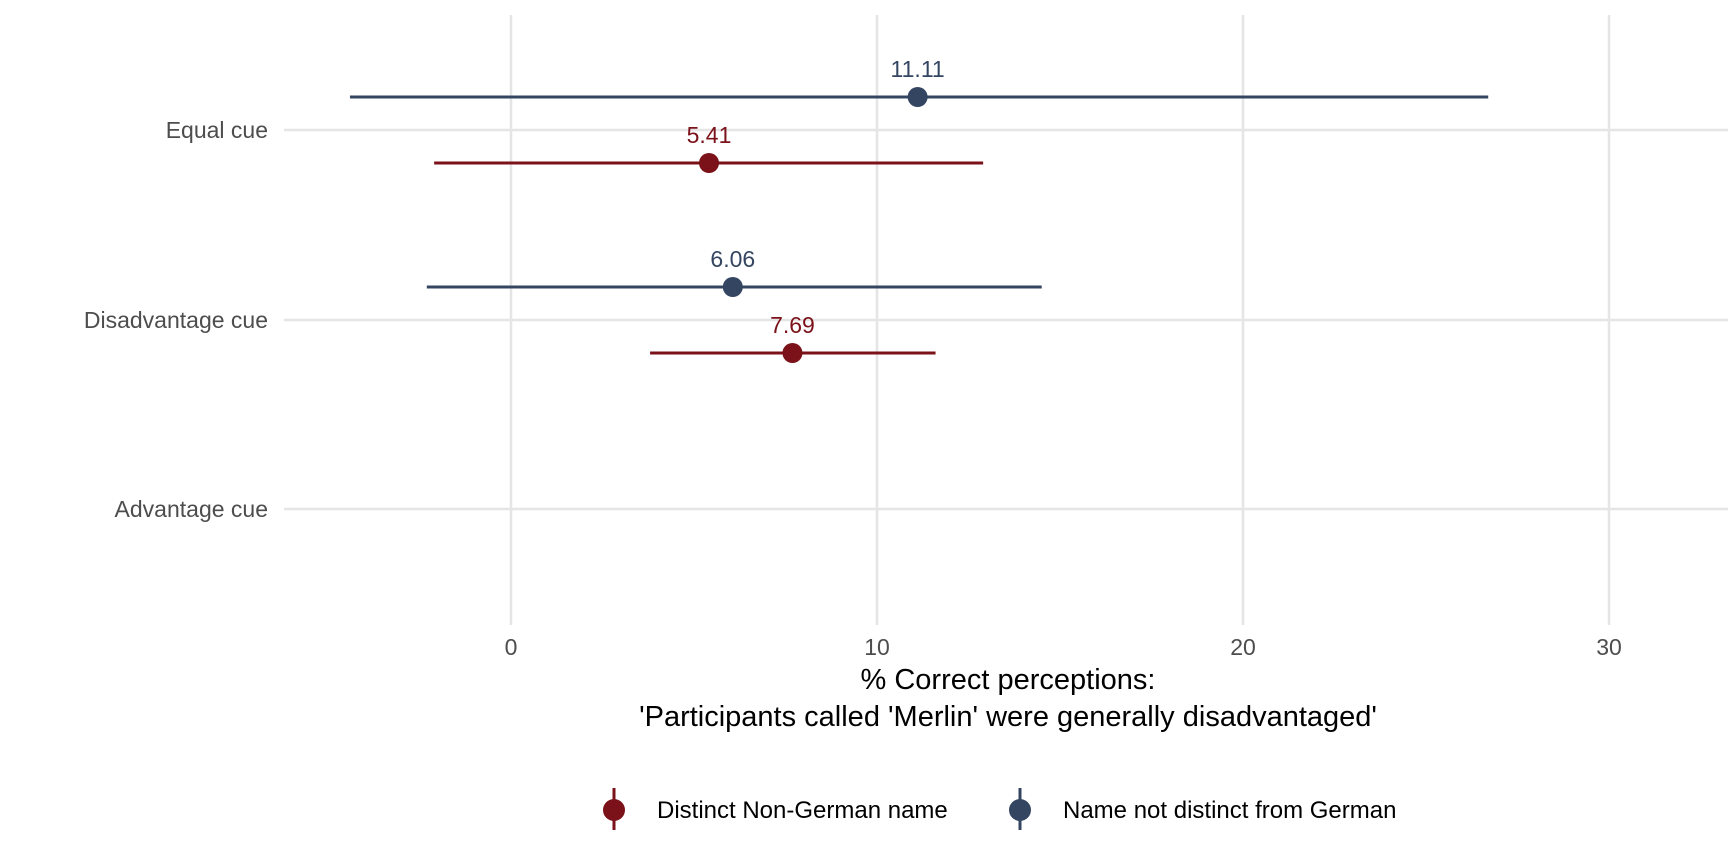 Image resolution: width=1728 pixels, height=864 pixels. Describe the element at coordinates (1609, 647) in the screenshot. I see `x-tick-label: 30` at that location.